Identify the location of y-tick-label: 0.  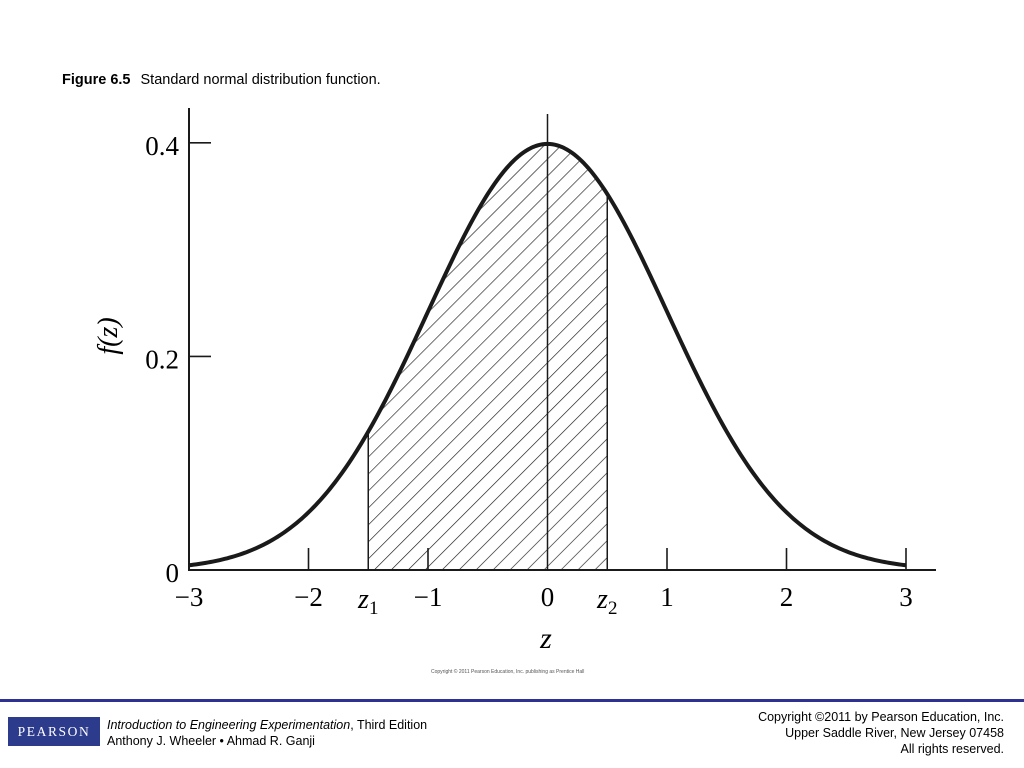
(173, 573).